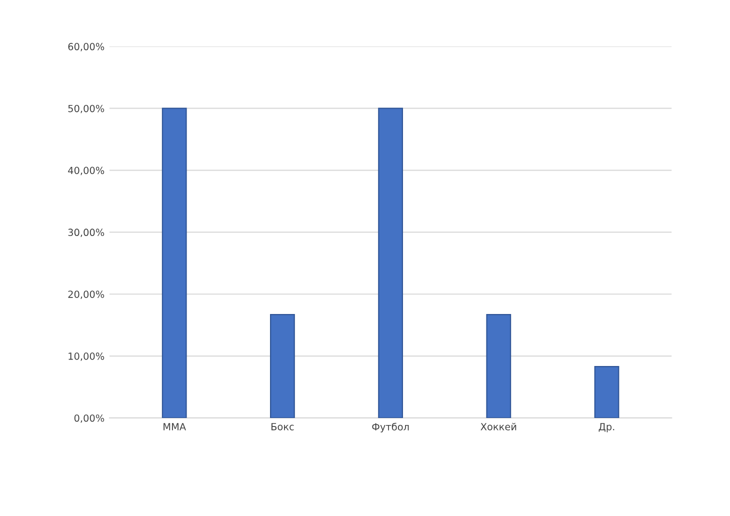 The height and width of the screenshot is (516, 730). I want to click on x-tick-label: Др., so click(606, 427).